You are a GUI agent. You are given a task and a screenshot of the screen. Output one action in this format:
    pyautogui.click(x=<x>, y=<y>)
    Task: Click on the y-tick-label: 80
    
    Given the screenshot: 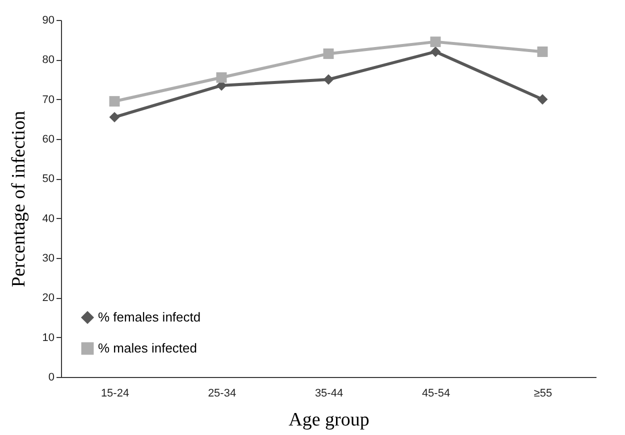 What is the action you would take?
    pyautogui.click(x=48, y=60)
    